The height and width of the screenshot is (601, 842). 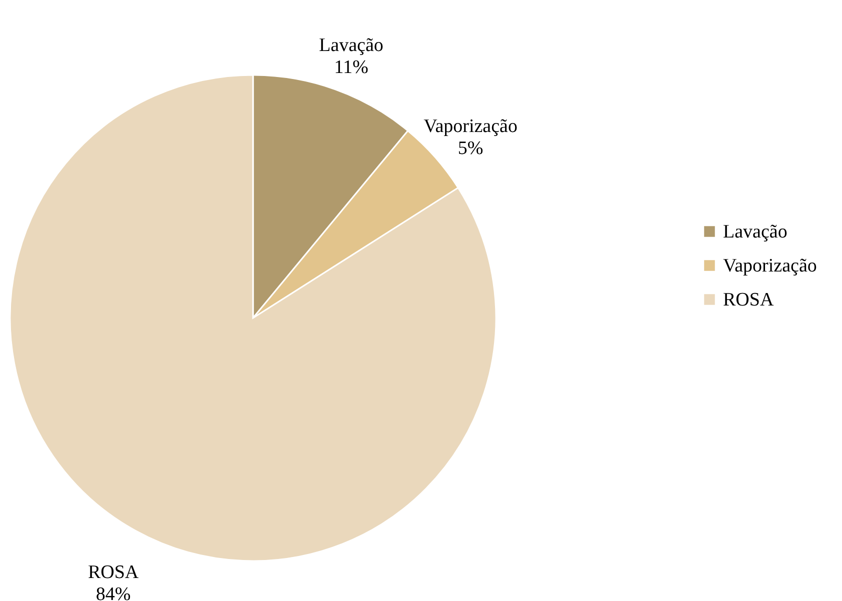 What do you see at coordinates (471, 127) in the screenshot?
I see `slice-label: Vaporização` at bounding box center [471, 127].